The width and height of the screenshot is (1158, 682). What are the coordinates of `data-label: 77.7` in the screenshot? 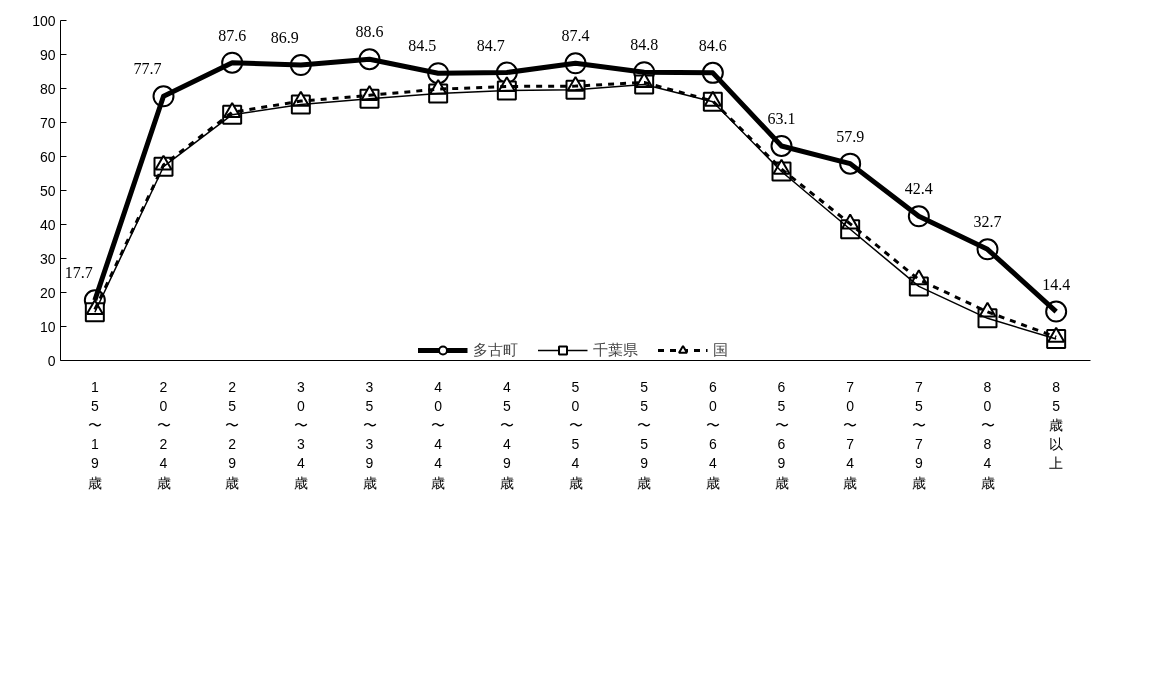 It's located at (147, 69).